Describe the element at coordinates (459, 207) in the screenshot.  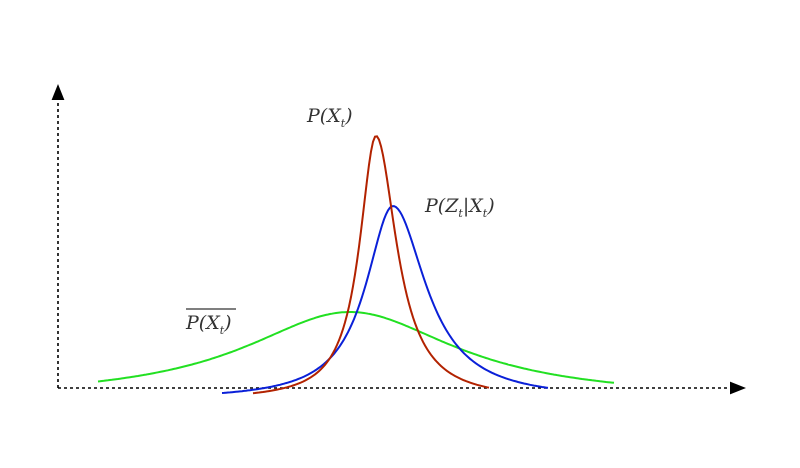
I see `likelihood-label: P(Zt|Xt)` at that location.